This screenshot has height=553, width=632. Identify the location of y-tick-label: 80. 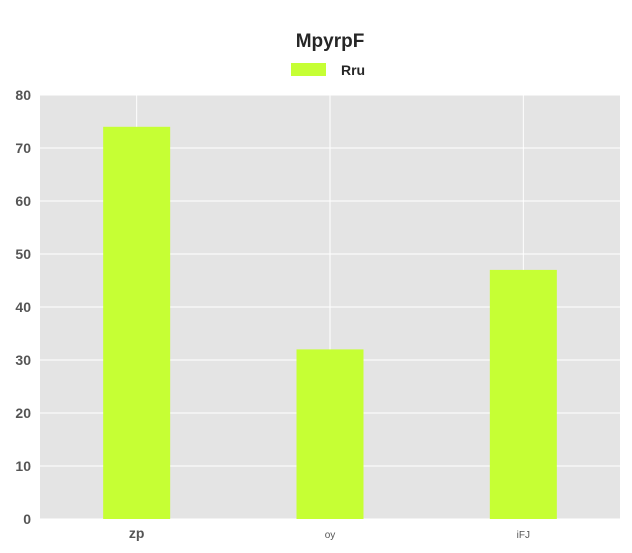
(23, 95).